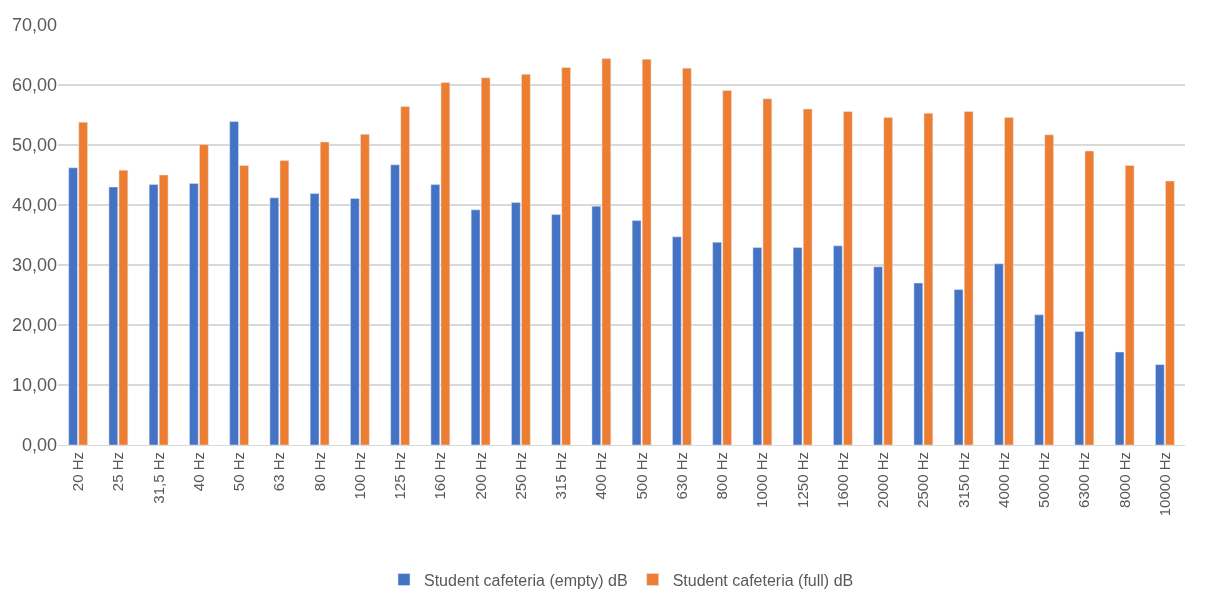 The width and height of the screenshot is (1210, 608). What do you see at coordinates (198, 472) in the screenshot?
I see `x-tick-label: 40 Hz` at bounding box center [198, 472].